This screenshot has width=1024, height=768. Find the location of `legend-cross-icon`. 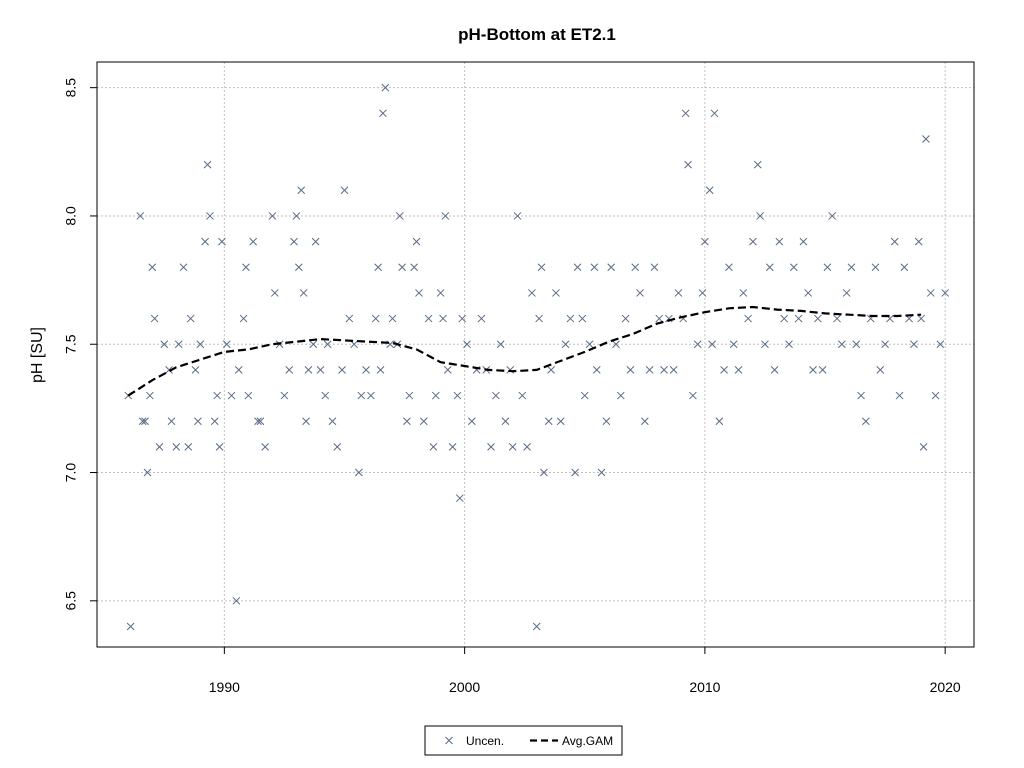

legend-cross-icon is located at coordinates (449, 740).